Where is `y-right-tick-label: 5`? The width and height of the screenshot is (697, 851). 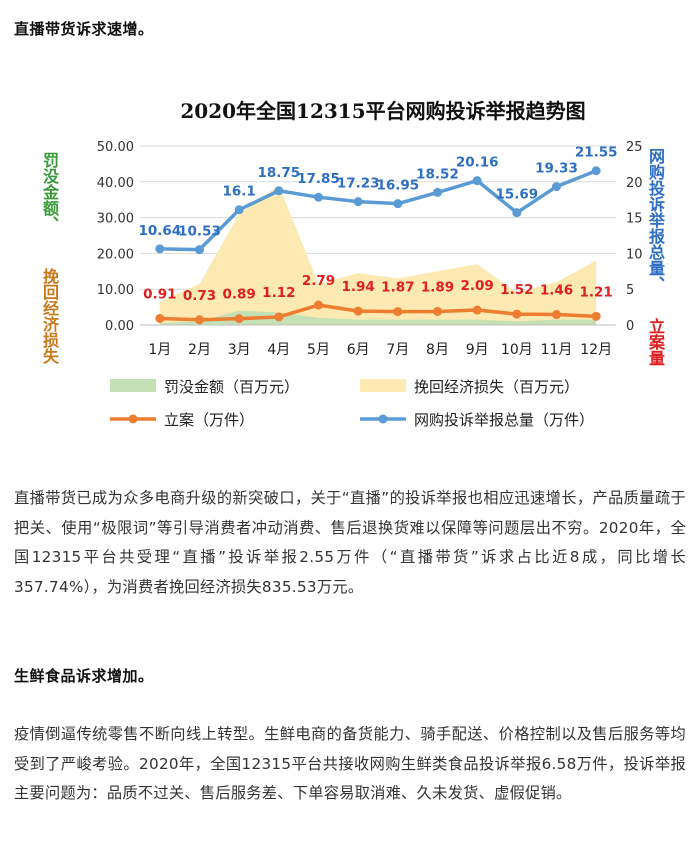 y-right-tick-label: 5 is located at coordinates (630, 290).